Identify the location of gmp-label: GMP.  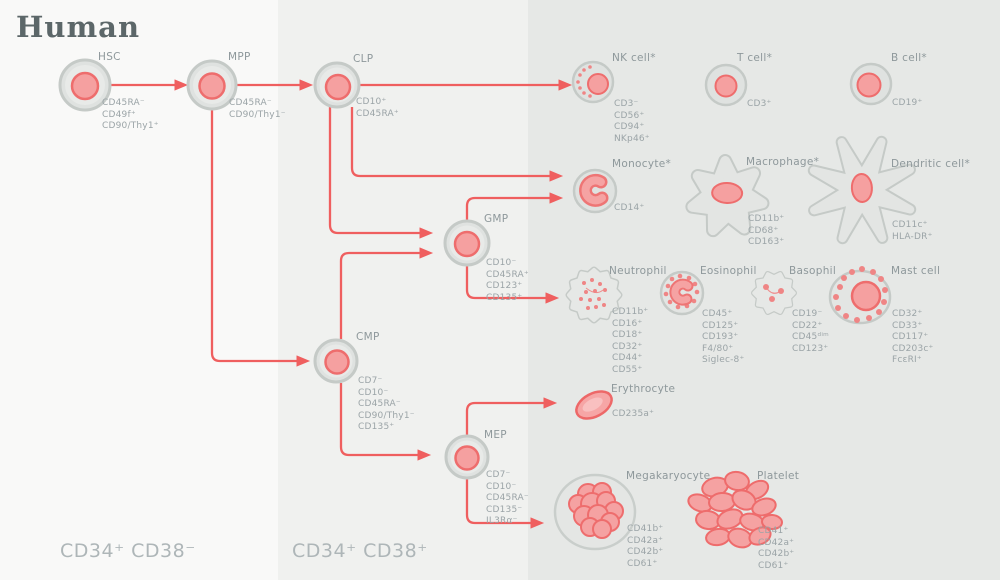
(496, 219).